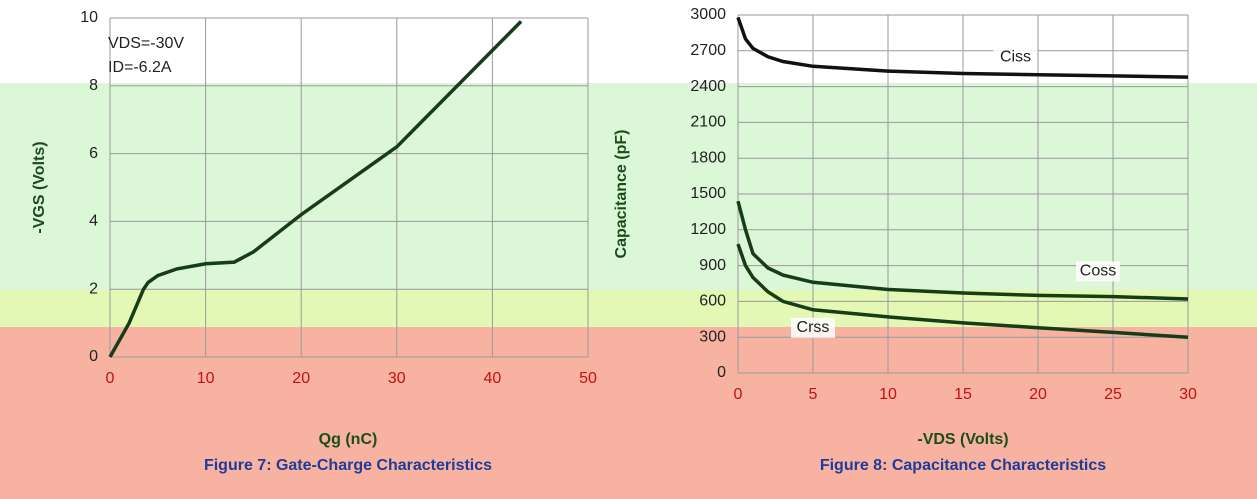 Image resolution: width=1257 pixels, height=499 pixels. I want to click on annotation: ID=-6.2A, so click(140, 67).